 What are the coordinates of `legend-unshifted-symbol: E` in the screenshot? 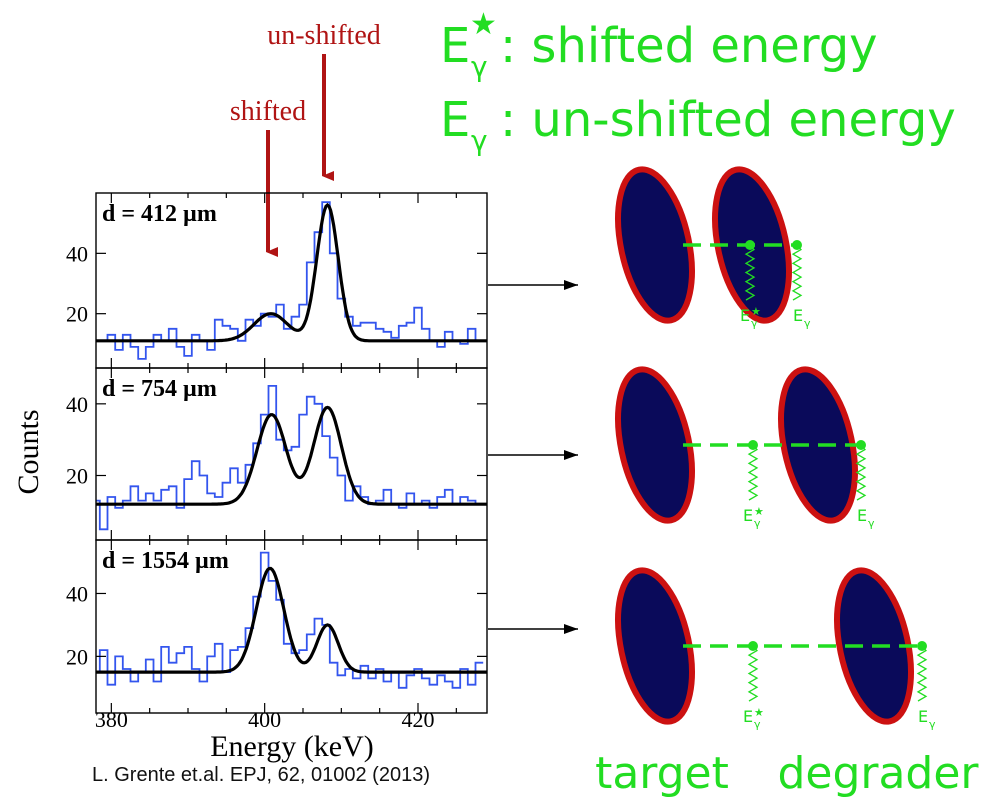 It's located at (455, 120).